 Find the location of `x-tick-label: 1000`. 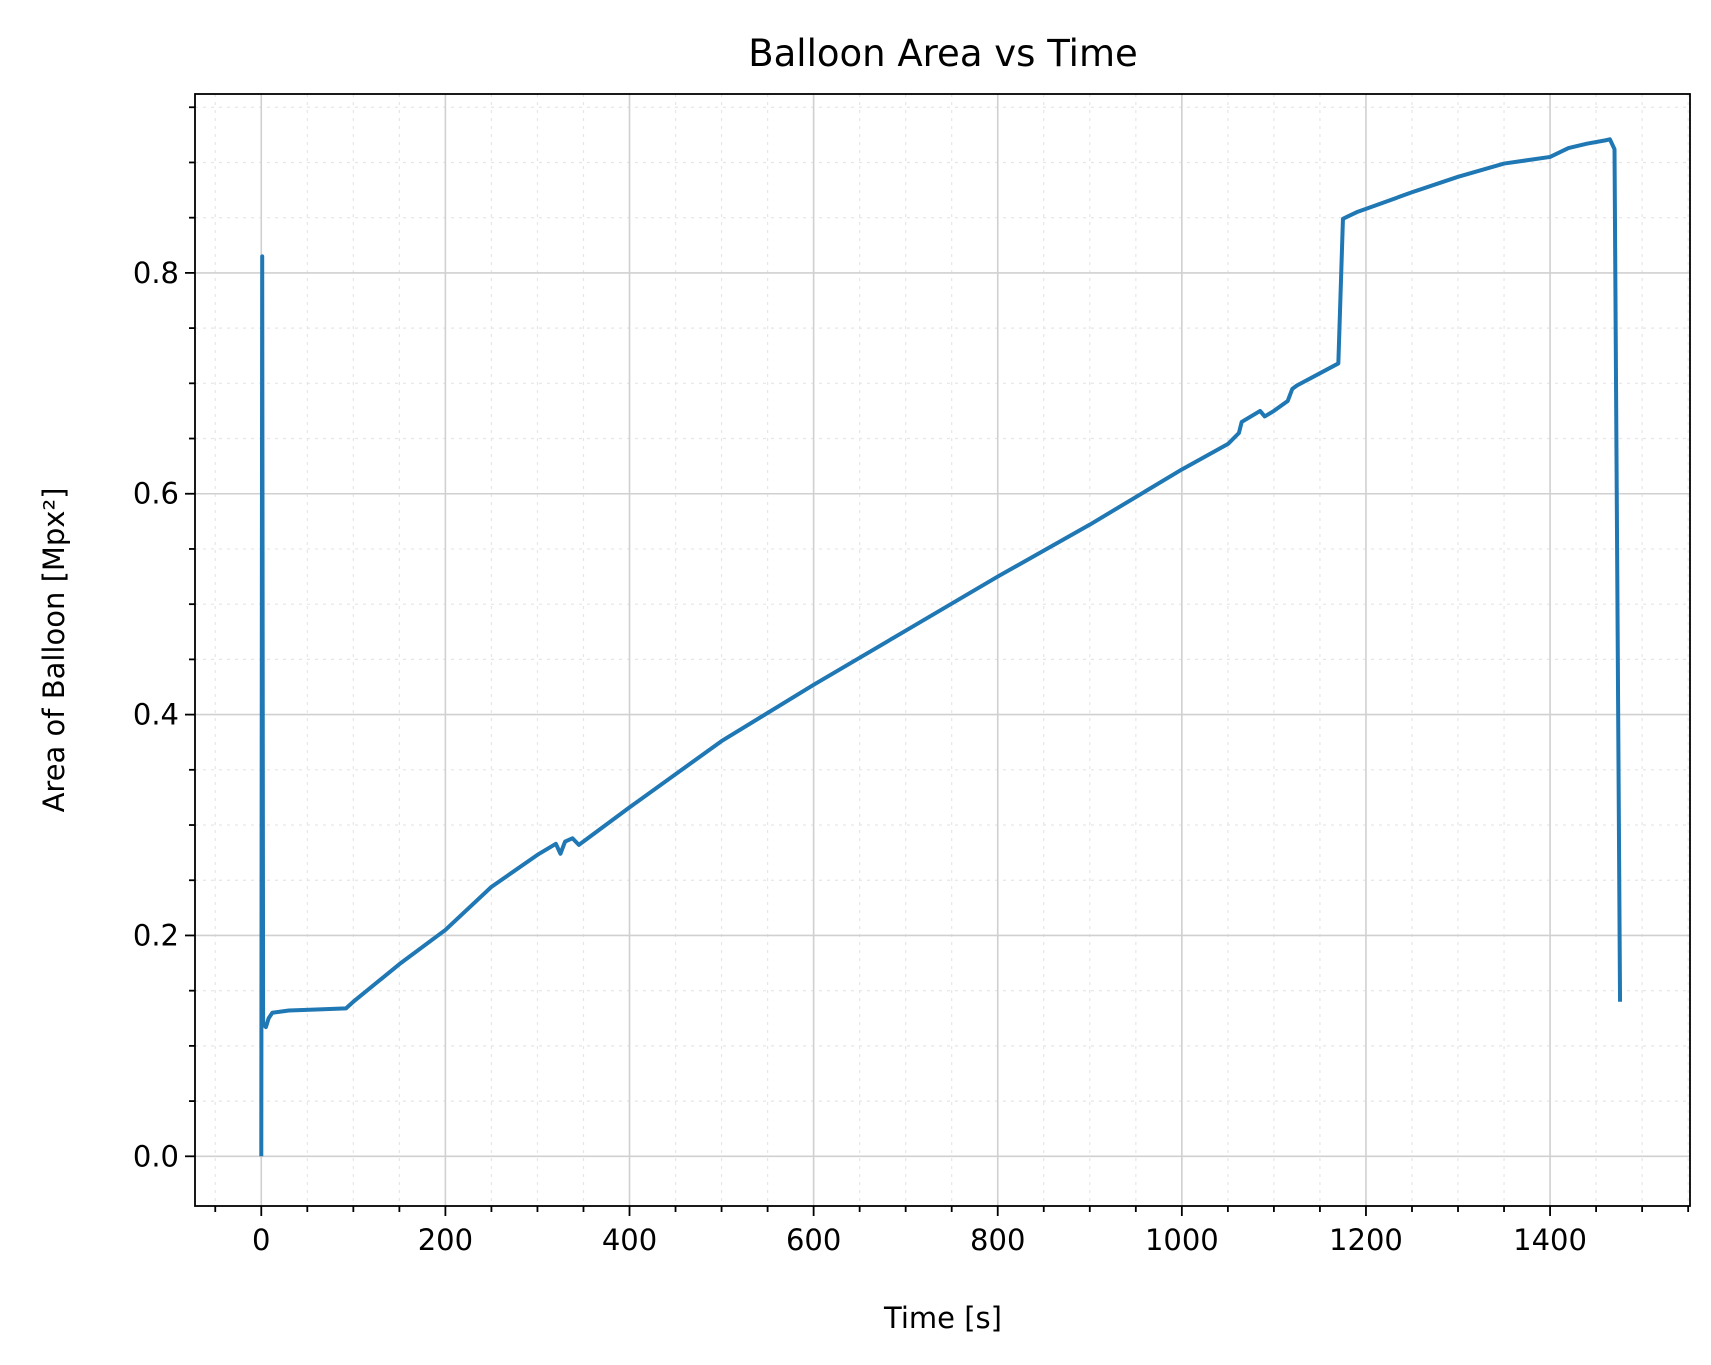

x-tick-label: 1000 is located at coordinates (1182, 1240).